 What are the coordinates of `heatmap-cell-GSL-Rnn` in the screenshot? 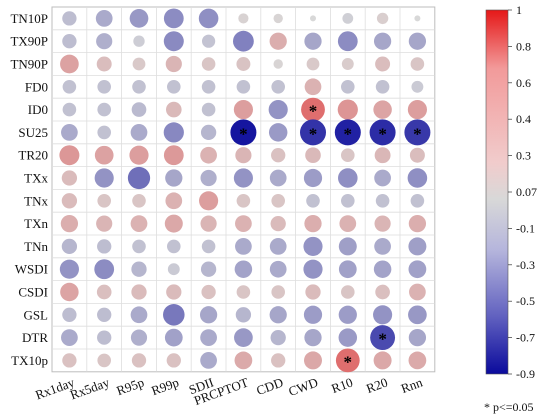 It's located at (417, 315).